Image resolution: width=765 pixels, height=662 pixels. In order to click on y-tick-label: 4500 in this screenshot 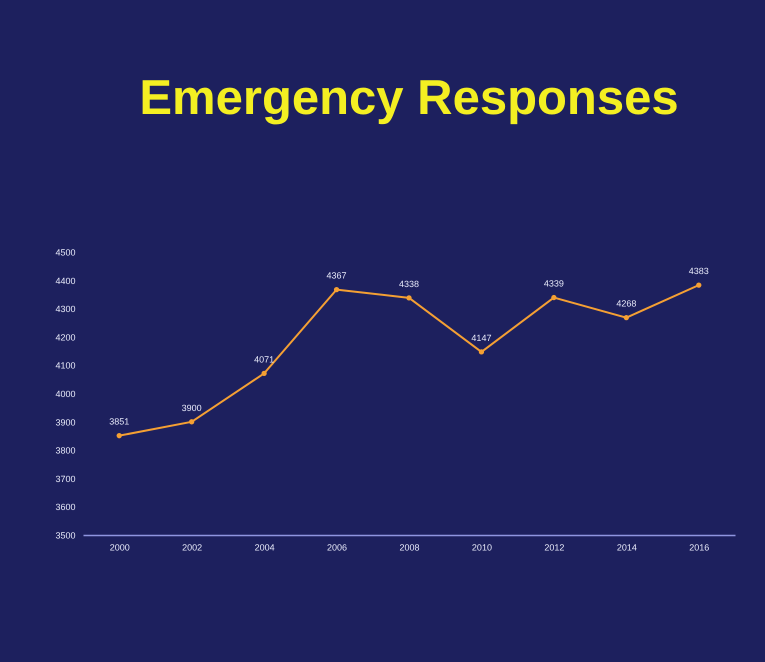, I will do `click(65, 253)`.